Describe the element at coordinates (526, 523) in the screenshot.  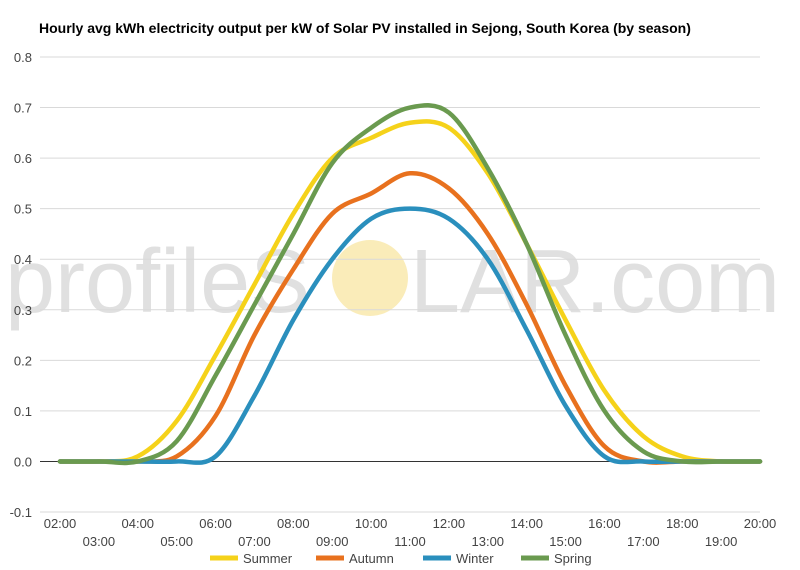
I see `x-tick-label: 14:00` at that location.